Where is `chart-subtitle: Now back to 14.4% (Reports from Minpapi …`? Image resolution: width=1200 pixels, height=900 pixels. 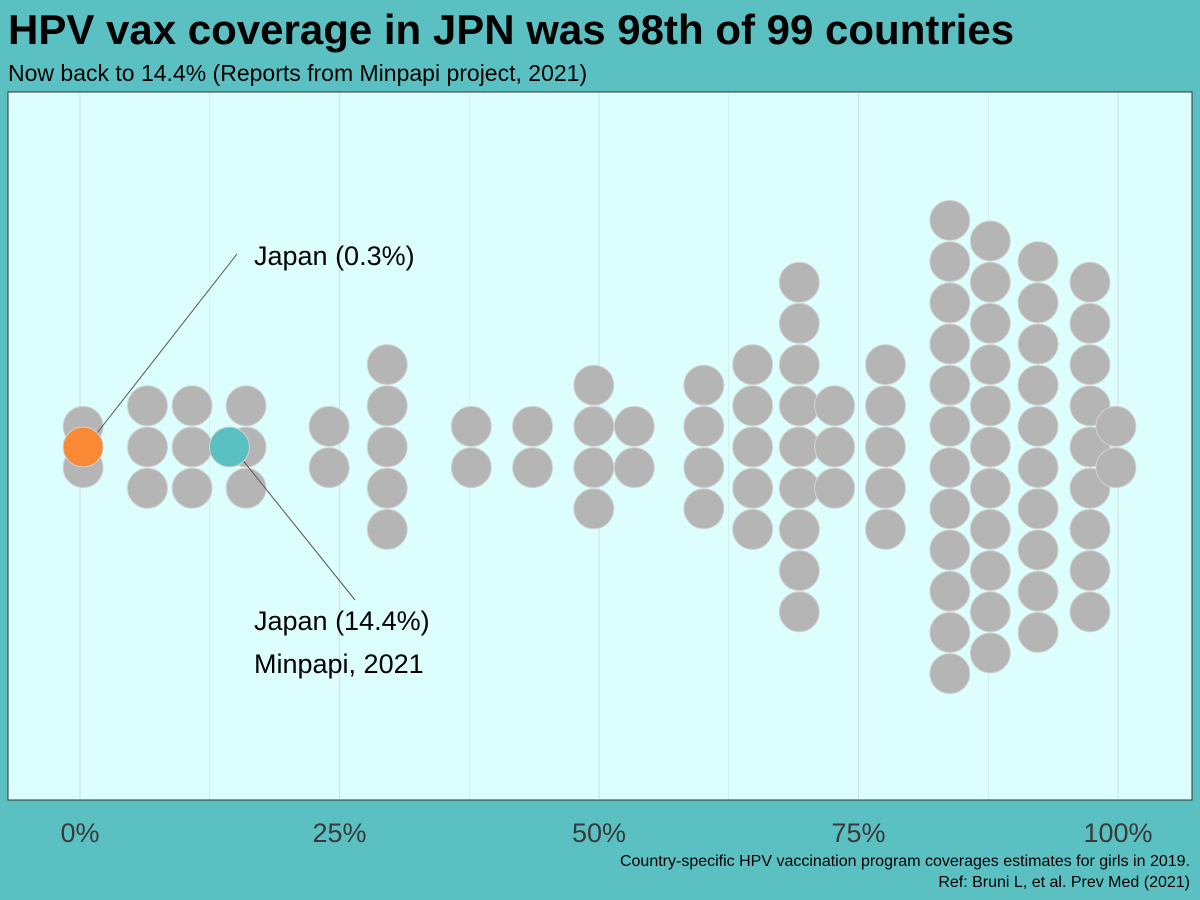 chart-subtitle: Now back to 14.4% (Reports from Minpapi … is located at coordinates (298, 73).